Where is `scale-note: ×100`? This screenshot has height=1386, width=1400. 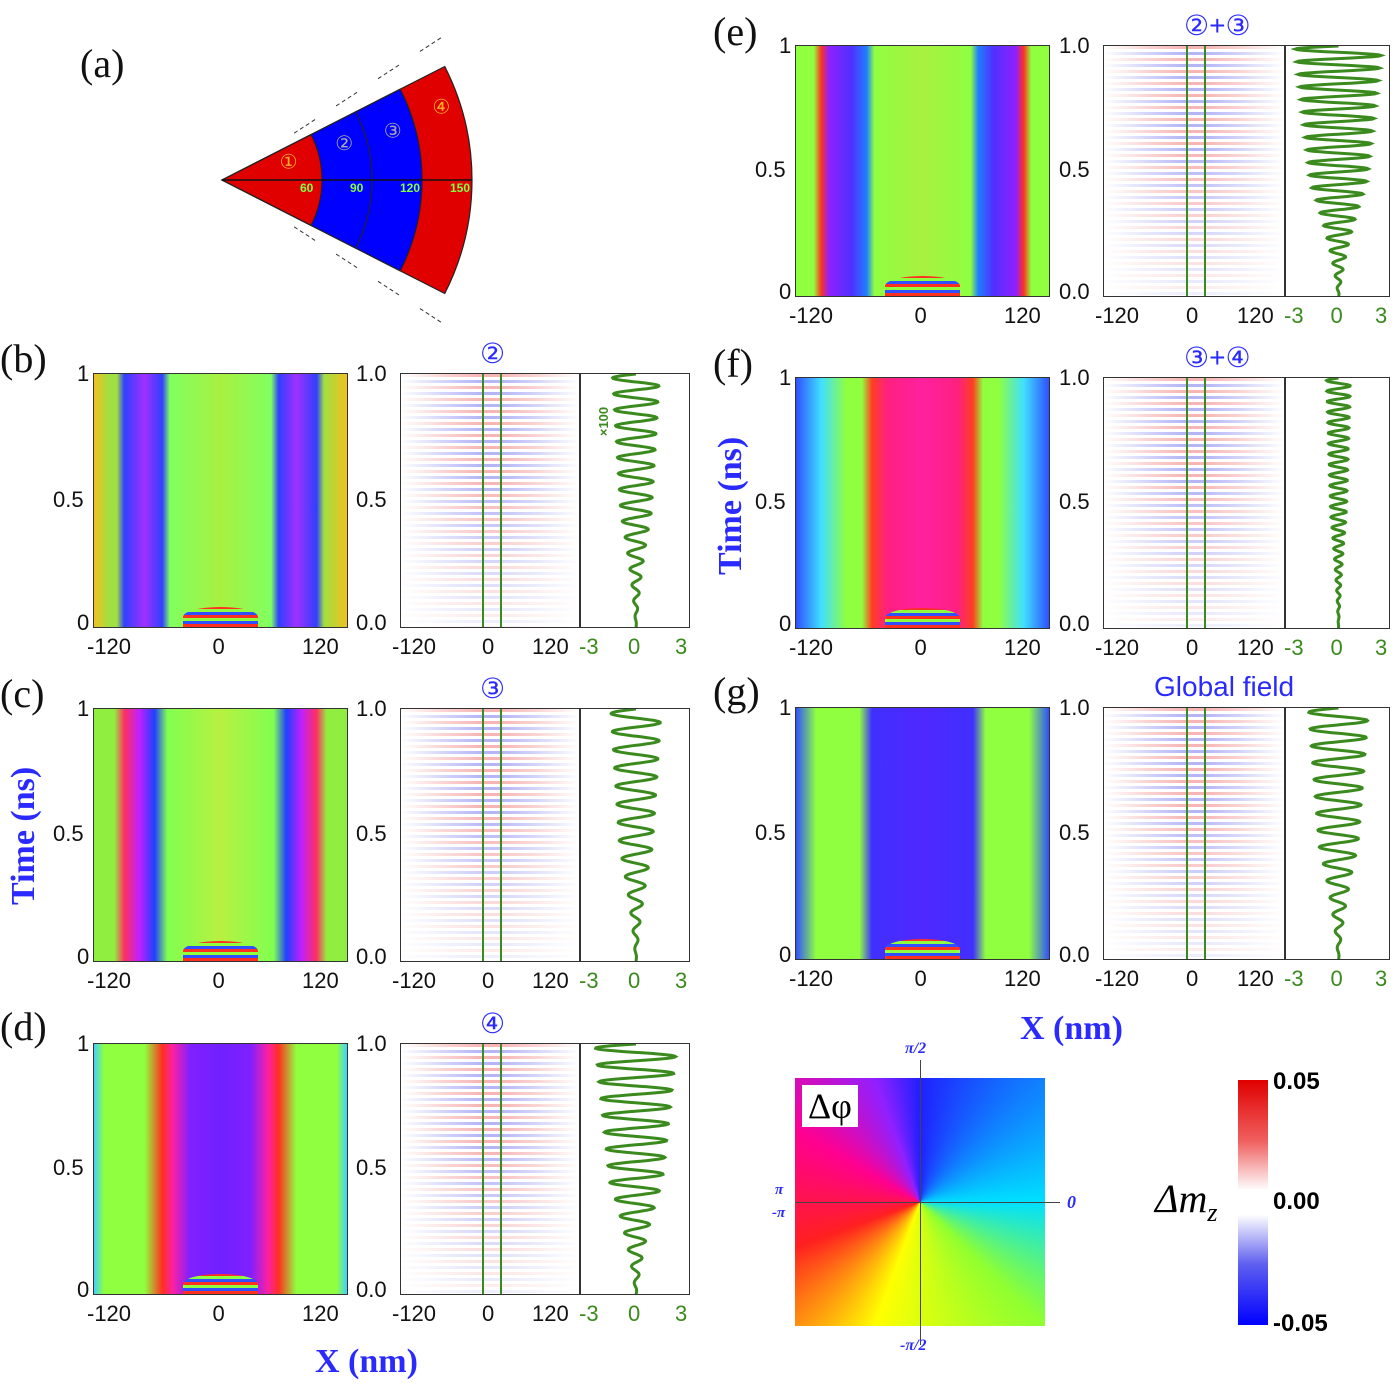 scale-note: ×100 is located at coordinates (604, 421).